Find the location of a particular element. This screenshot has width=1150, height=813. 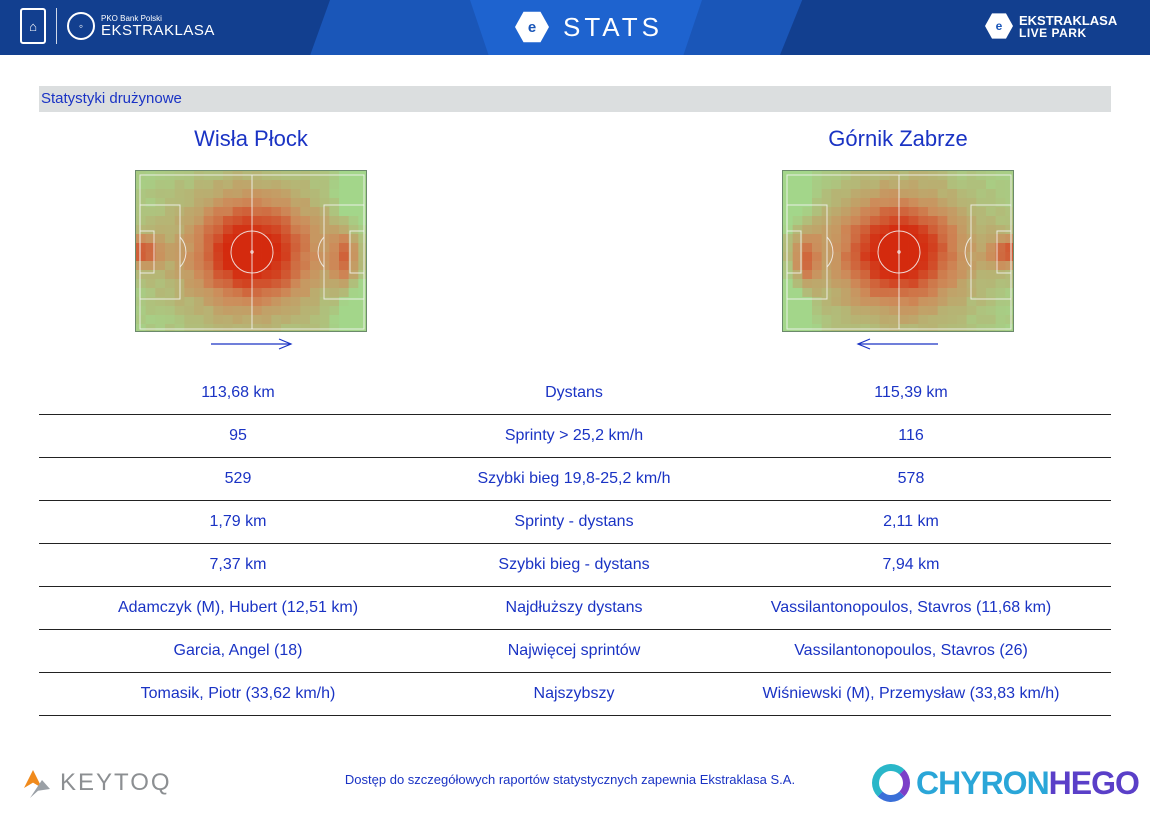

section-title: Statystyki drużynowe is located at coordinates (111, 98).